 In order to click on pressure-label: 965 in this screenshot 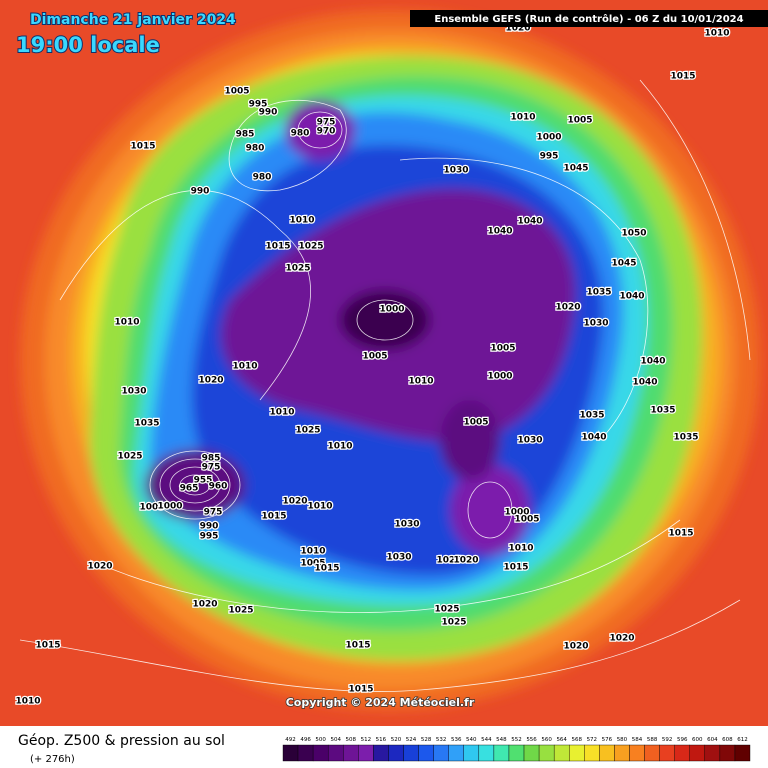, I will do `click(189, 489)`.